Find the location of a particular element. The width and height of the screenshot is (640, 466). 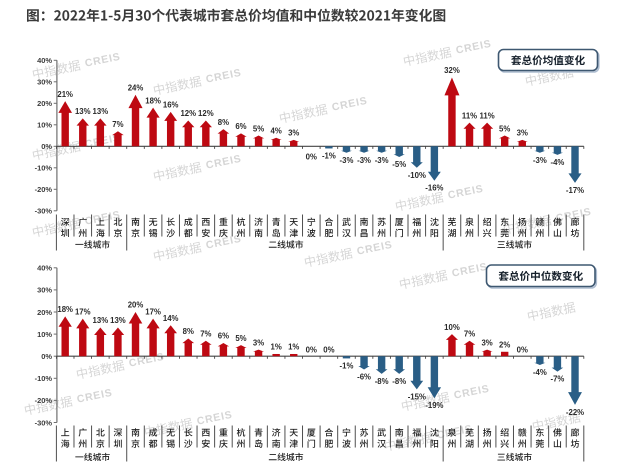

svg-text: -19% is located at coordinates (434, 405).